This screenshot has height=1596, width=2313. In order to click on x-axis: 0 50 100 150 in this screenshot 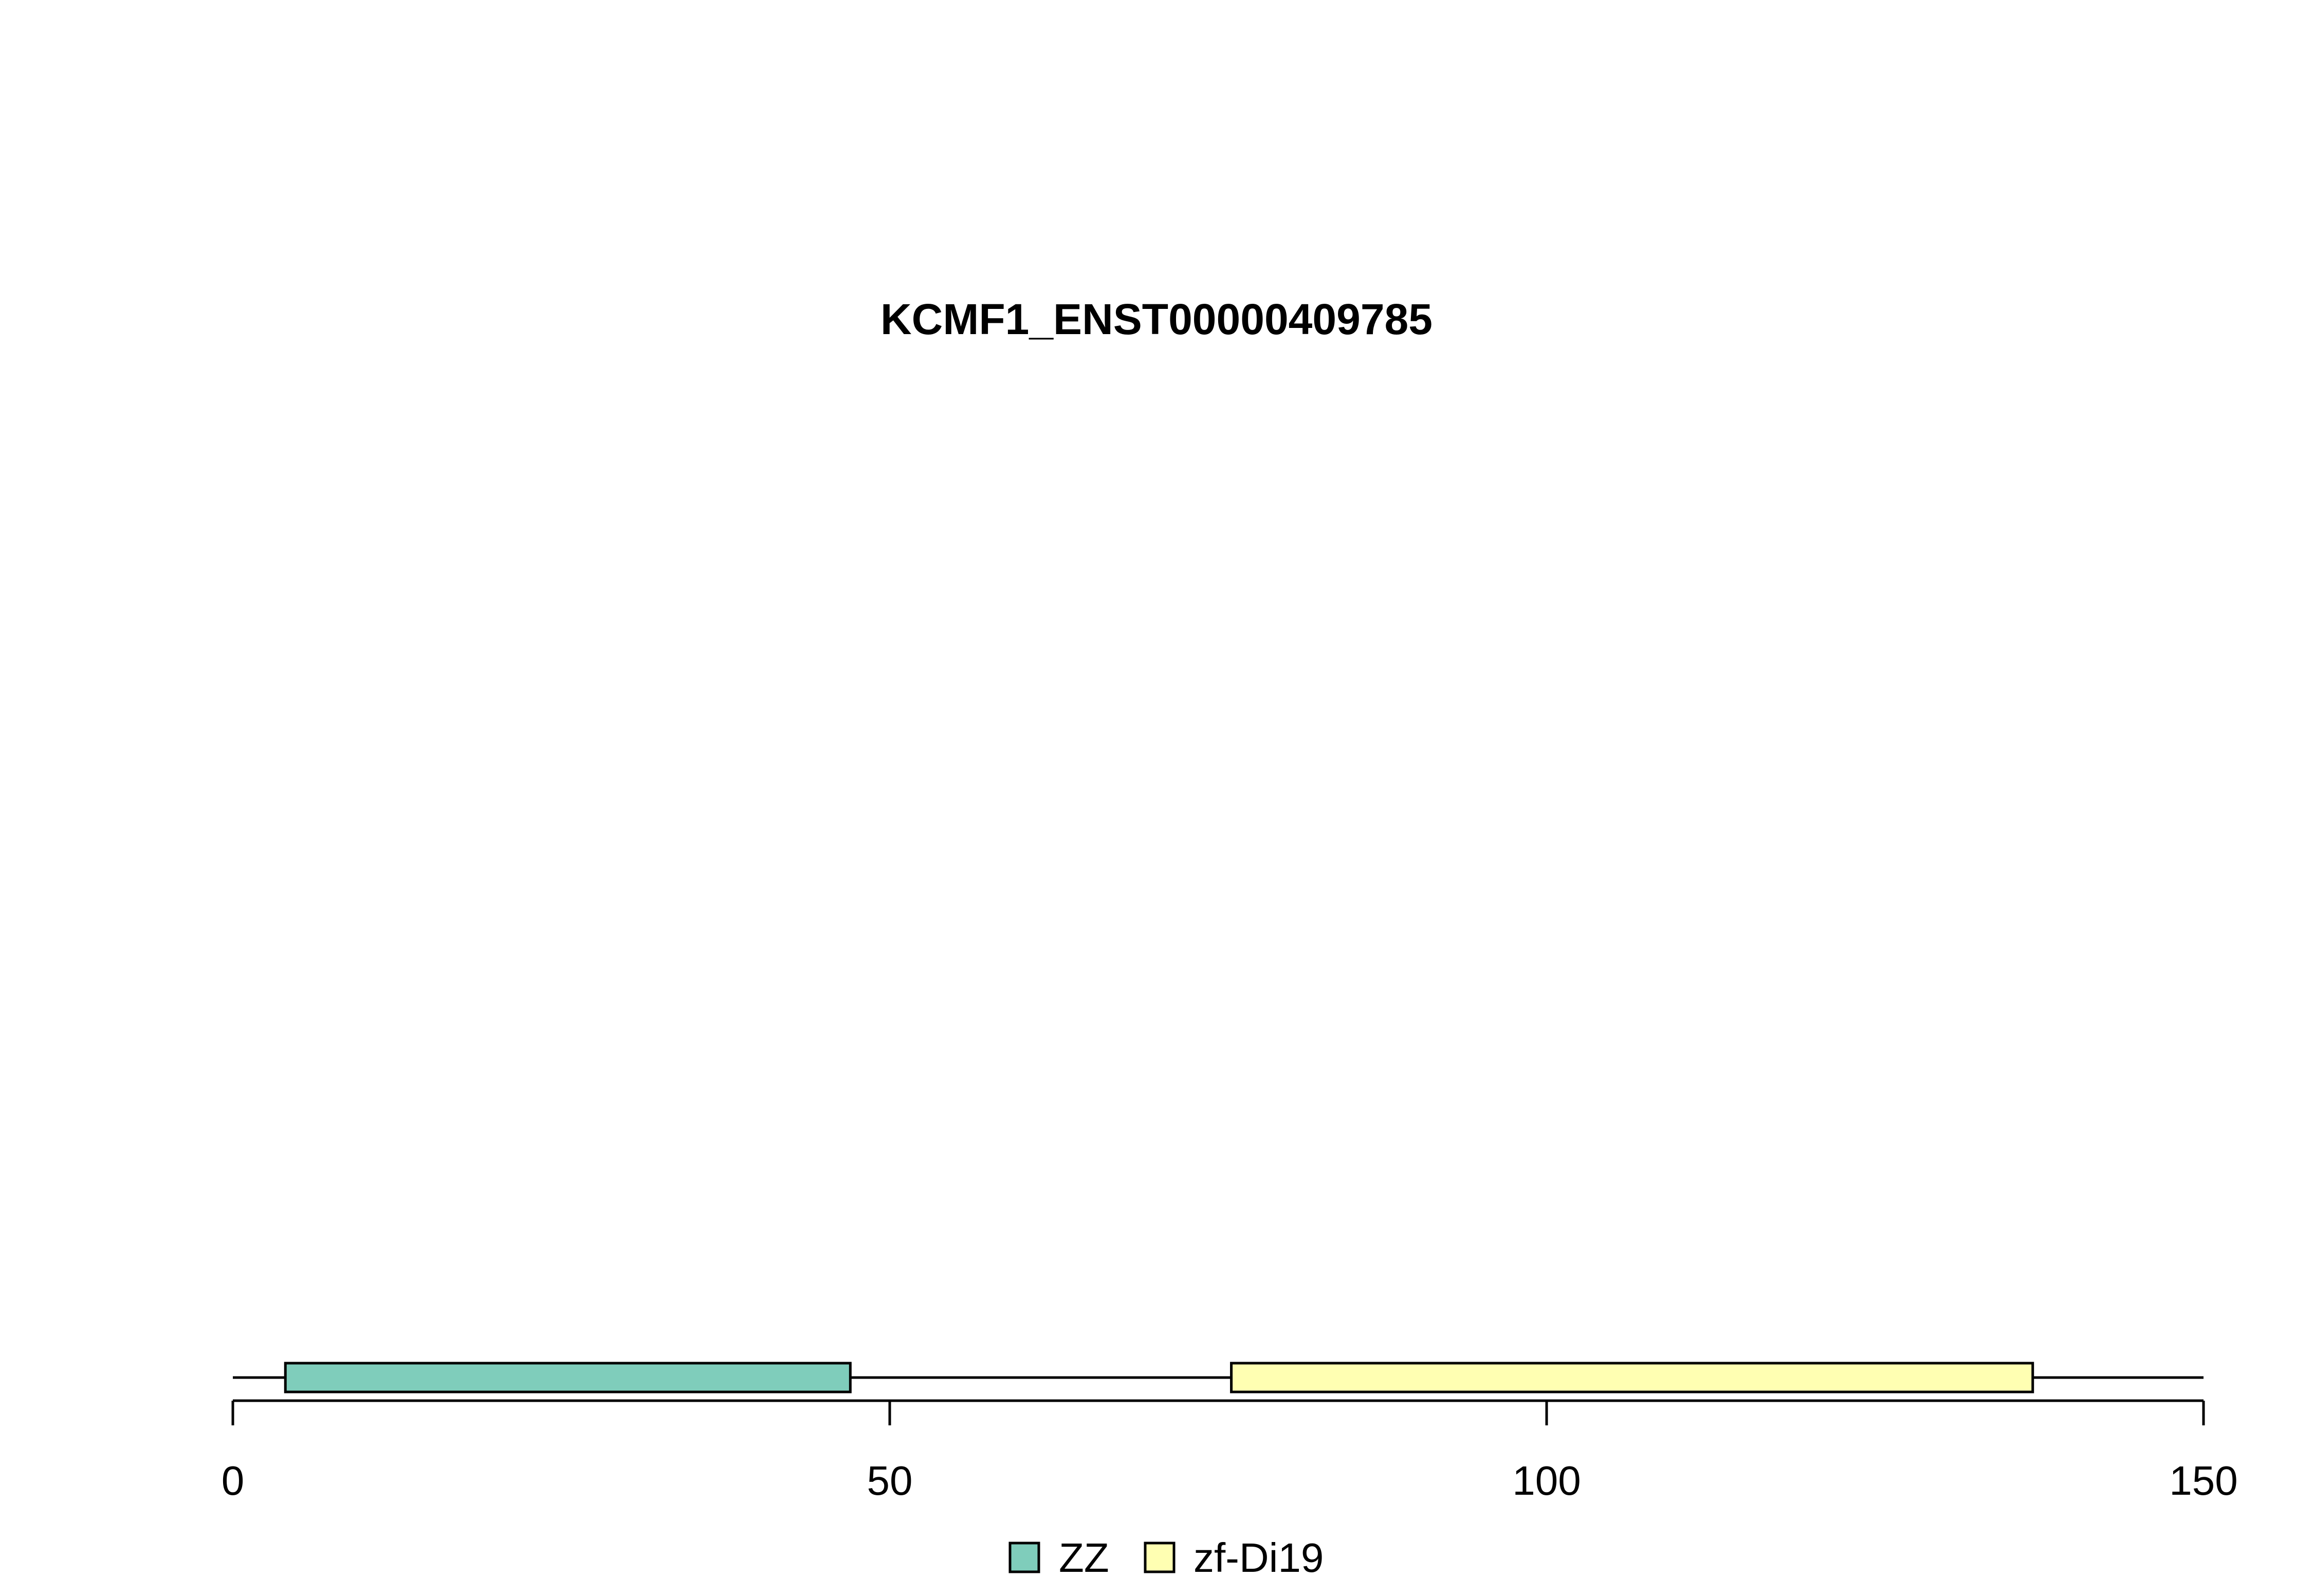, I will do `click(1230, 1451)`.